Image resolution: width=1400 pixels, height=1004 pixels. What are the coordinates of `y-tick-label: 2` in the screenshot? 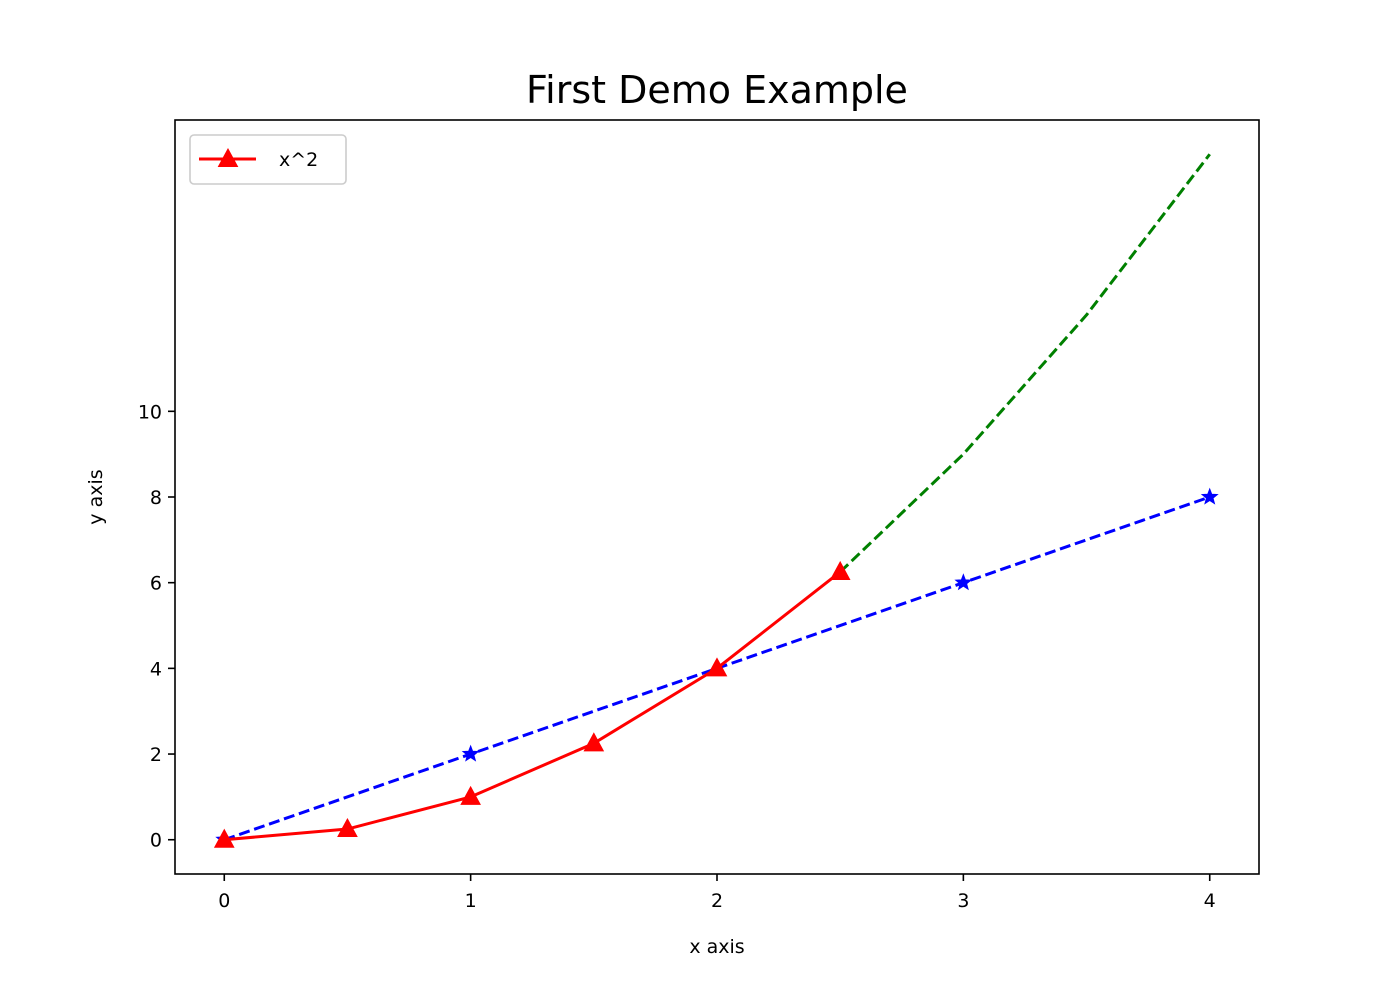 It's located at (156, 755).